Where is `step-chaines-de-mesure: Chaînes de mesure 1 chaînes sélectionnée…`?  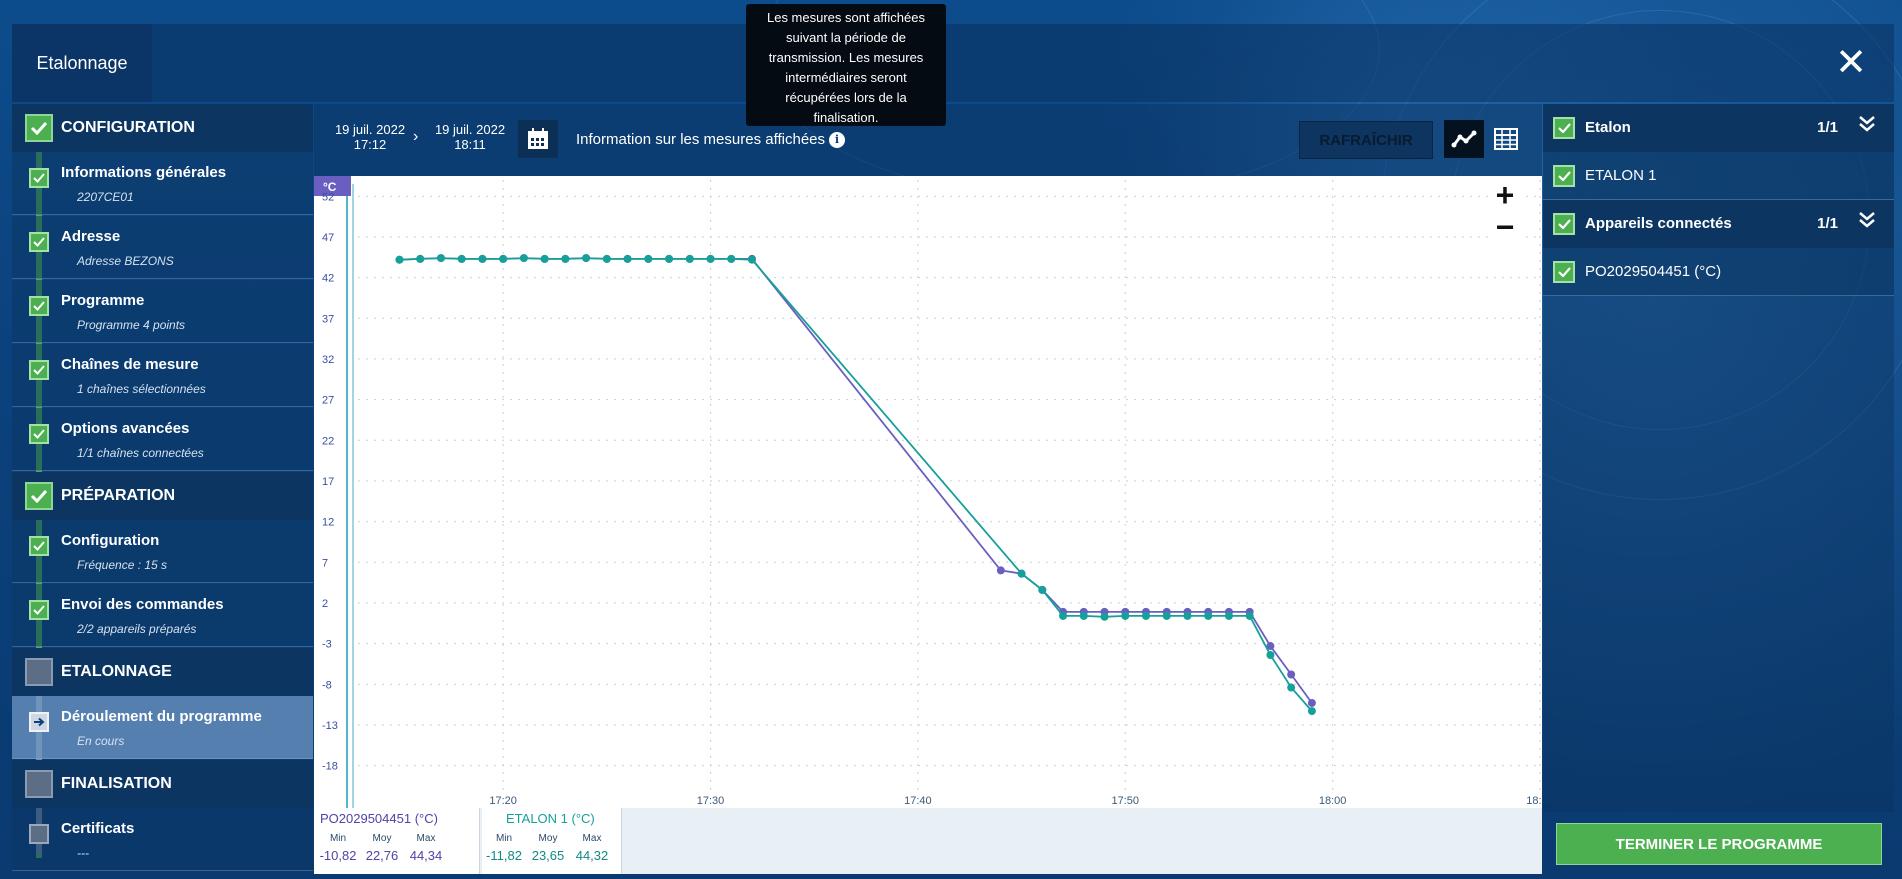
step-chaines-de-mesure: Chaînes de mesure 1 chaînes sélectionnée… is located at coordinates (162, 375).